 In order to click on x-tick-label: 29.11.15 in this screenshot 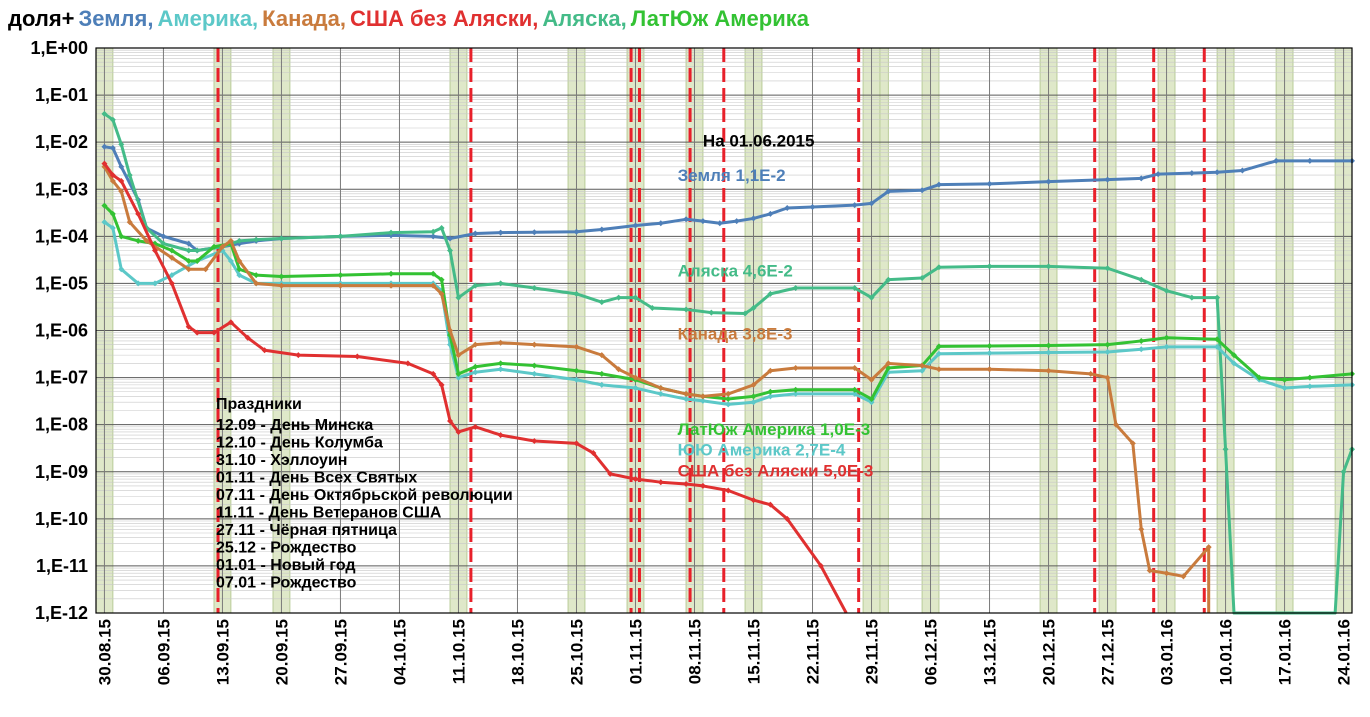, I will do `click(872, 651)`.